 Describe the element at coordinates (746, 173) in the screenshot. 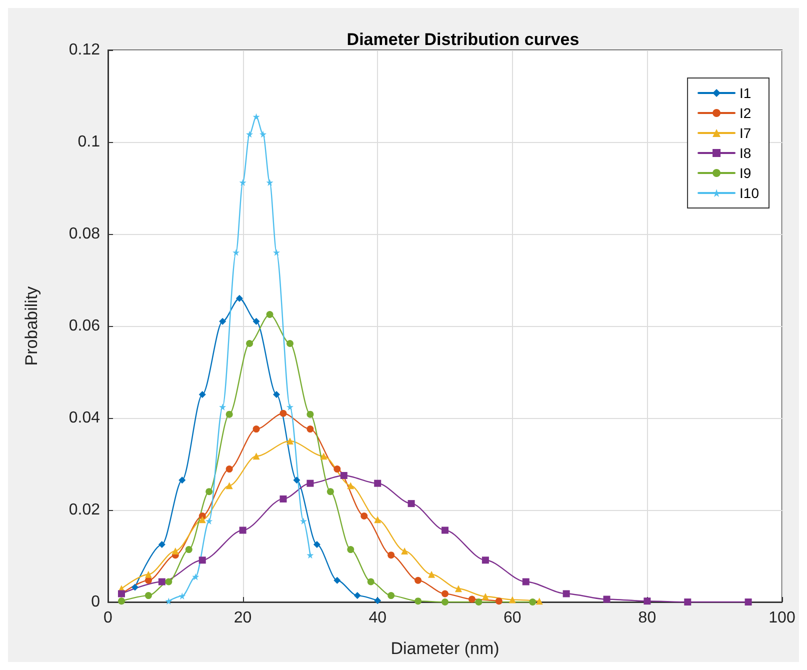

I see `legend-label: I9` at that location.